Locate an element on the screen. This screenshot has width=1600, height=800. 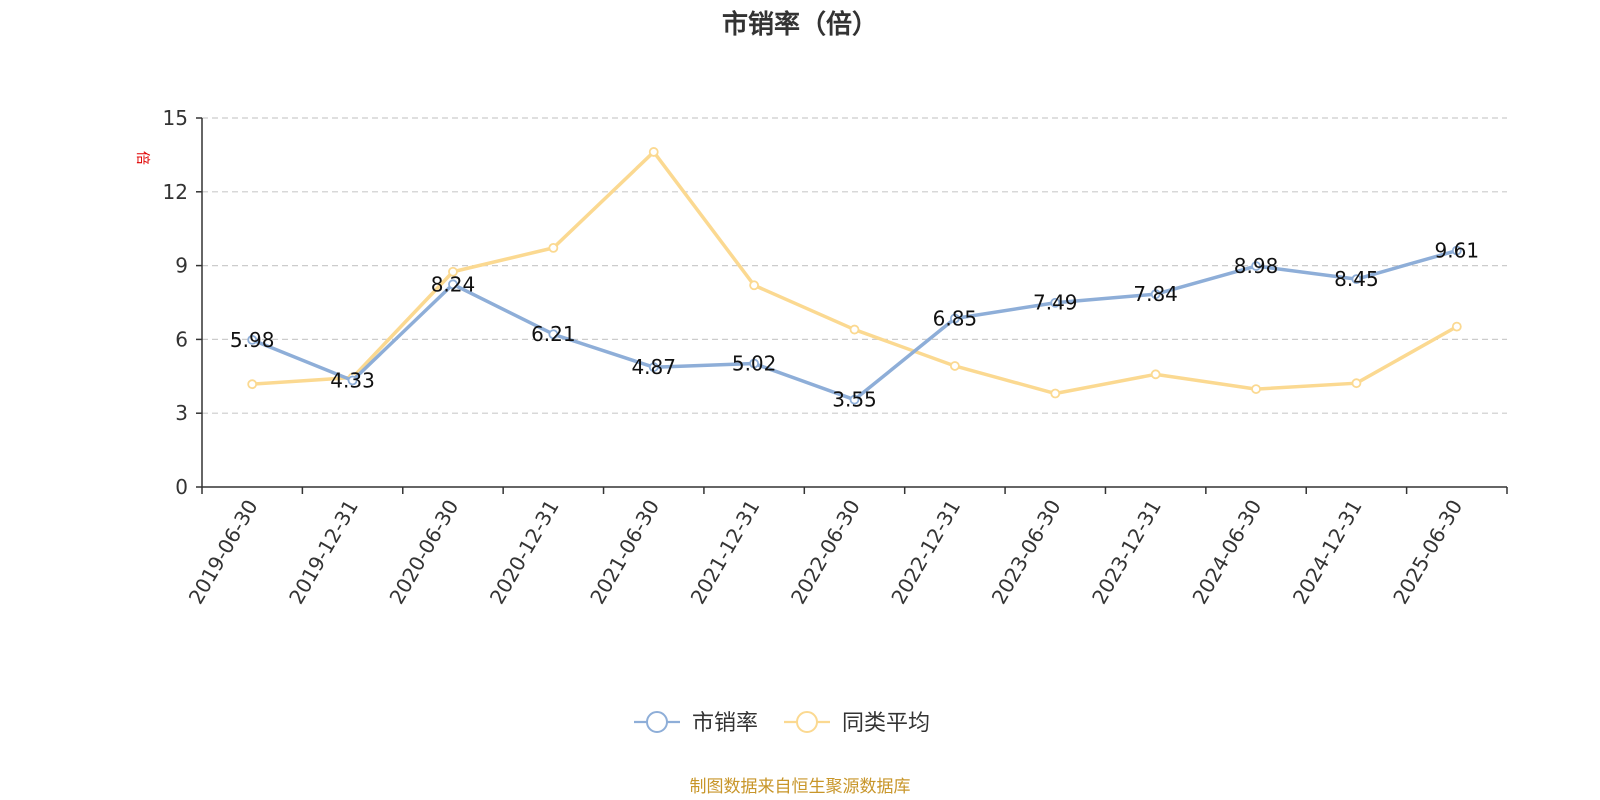
data-label: 5.98 is located at coordinates (252, 340).